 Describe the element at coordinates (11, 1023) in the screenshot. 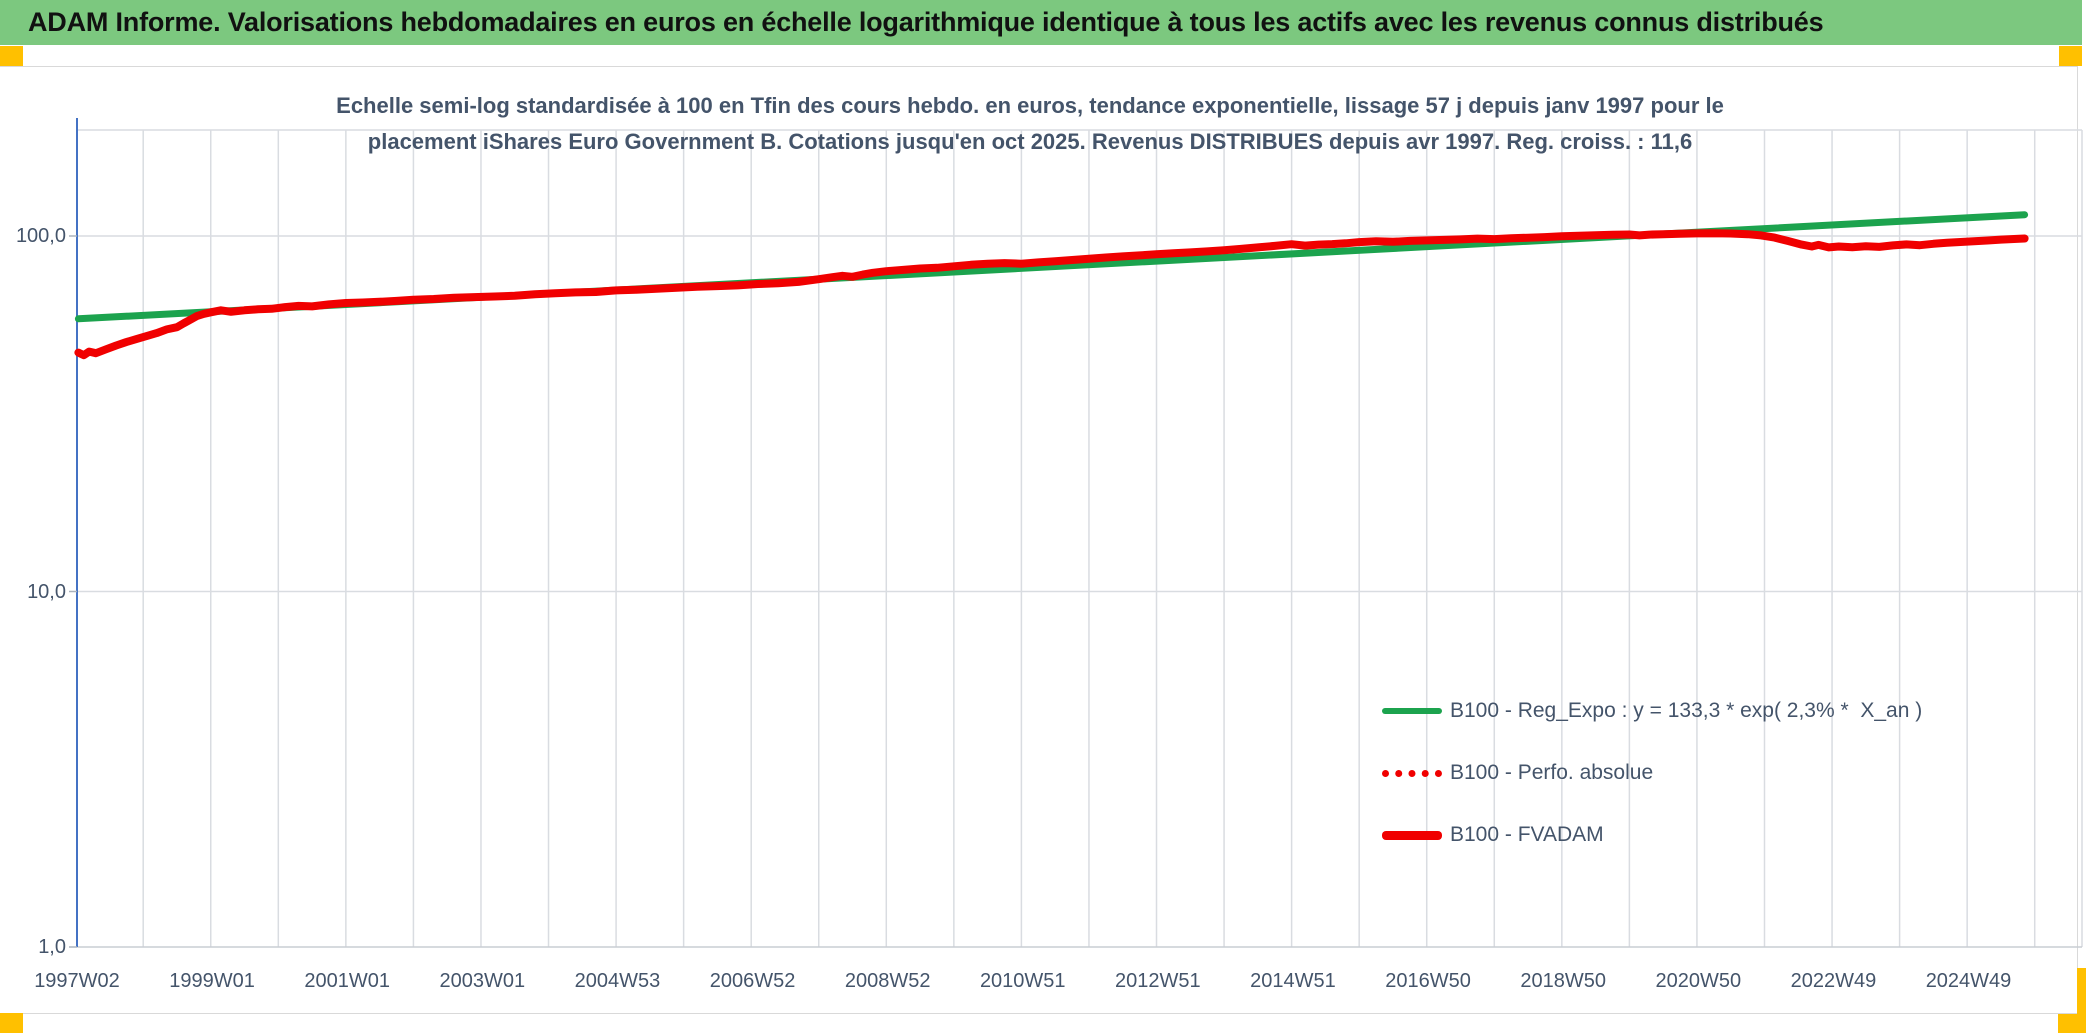

I see `accent-square-bottom-left` at that location.